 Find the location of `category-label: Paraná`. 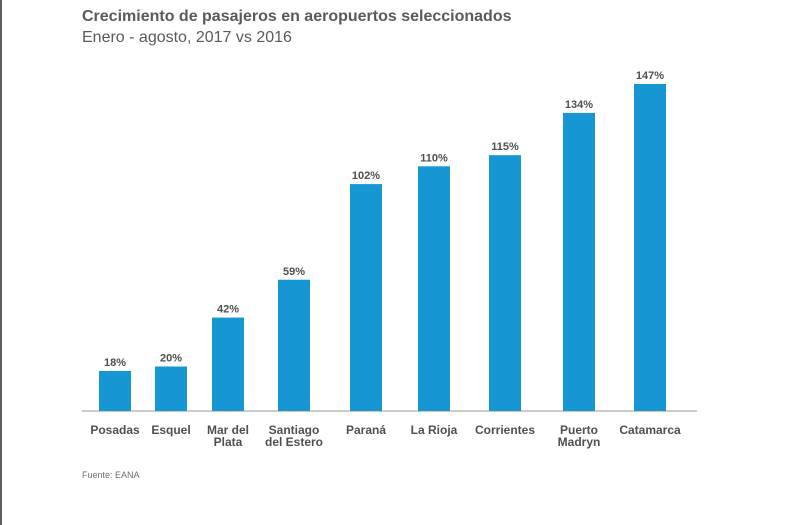

category-label: Paraná is located at coordinates (366, 430).